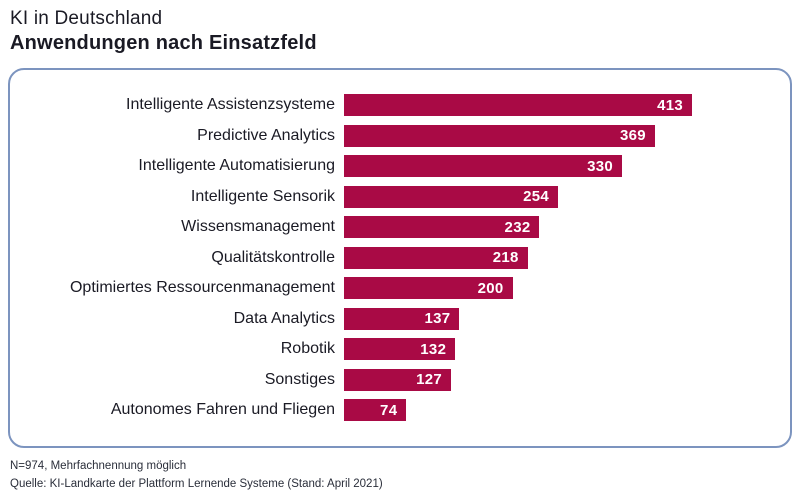  What do you see at coordinates (428, 288) in the screenshot?
I see `bar: 200` at bounding box center [428, 288].